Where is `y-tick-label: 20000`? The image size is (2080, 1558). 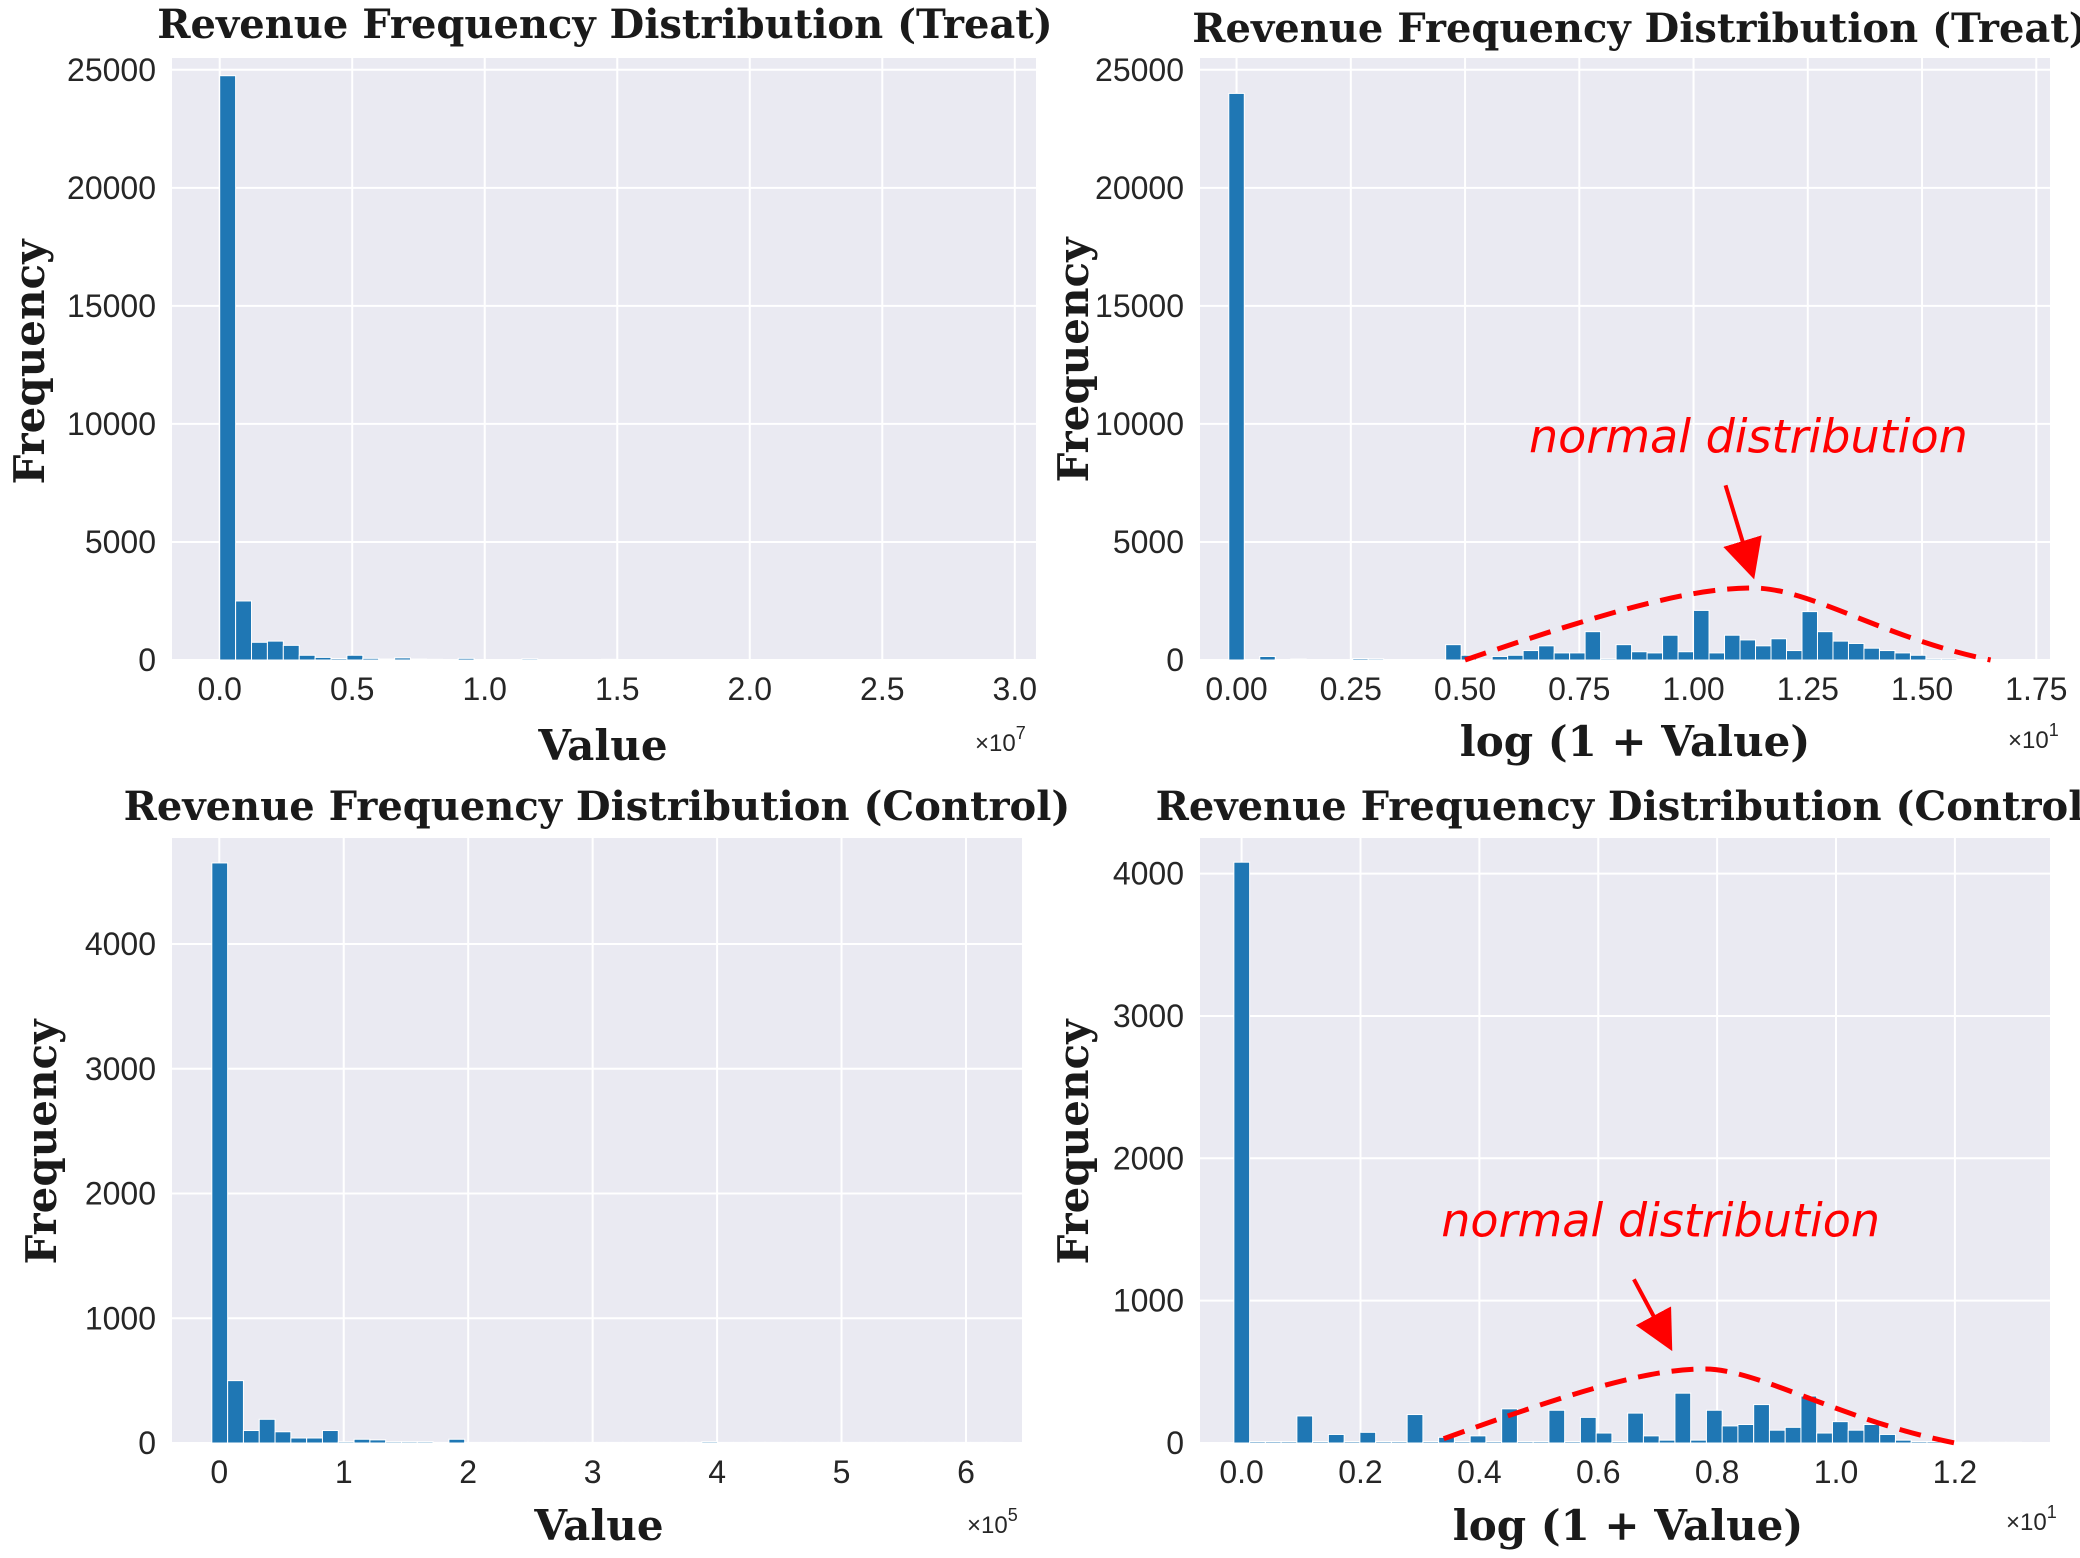 y-tick-label: 20000 is located at coordinates (1139, 188).